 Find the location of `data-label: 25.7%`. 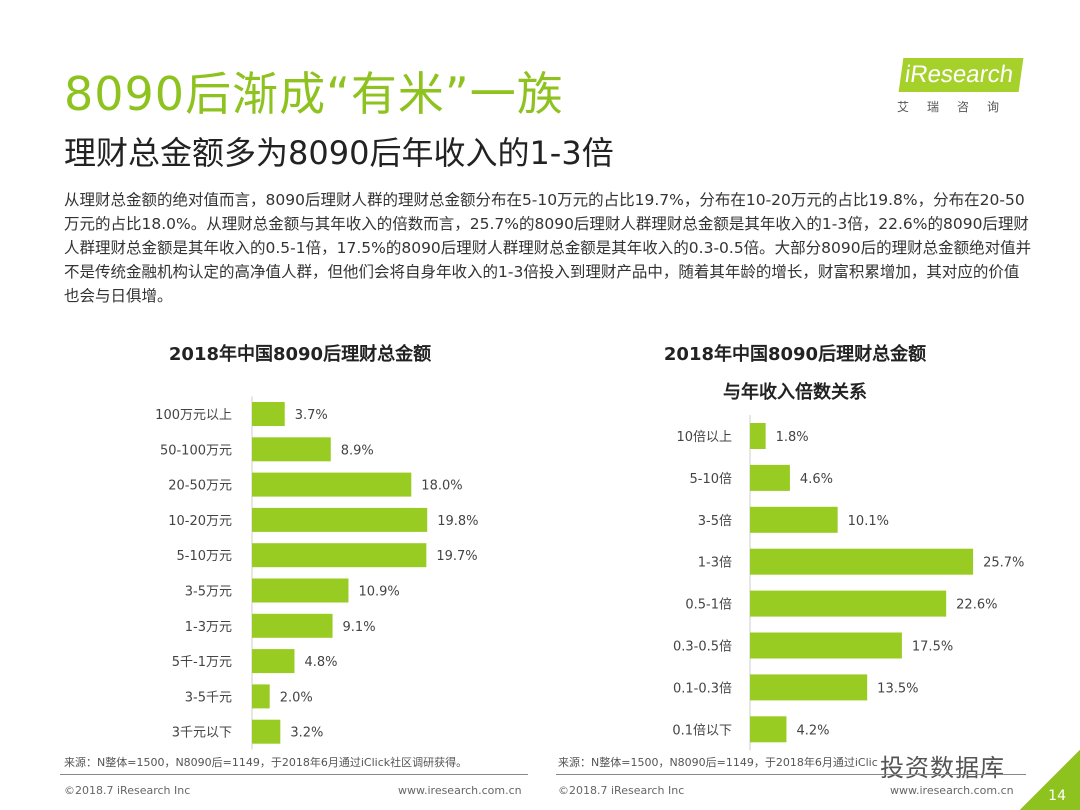

data-label: 25.7% is located at coordinates (1003, 563).